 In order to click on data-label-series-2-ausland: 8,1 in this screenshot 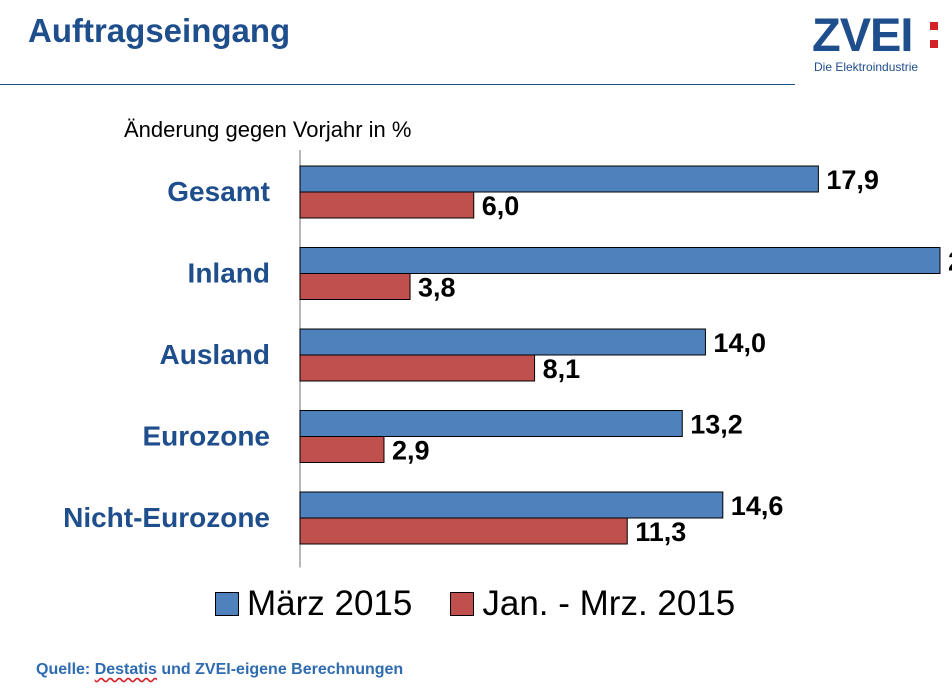, I will do `click(562, 369)`.